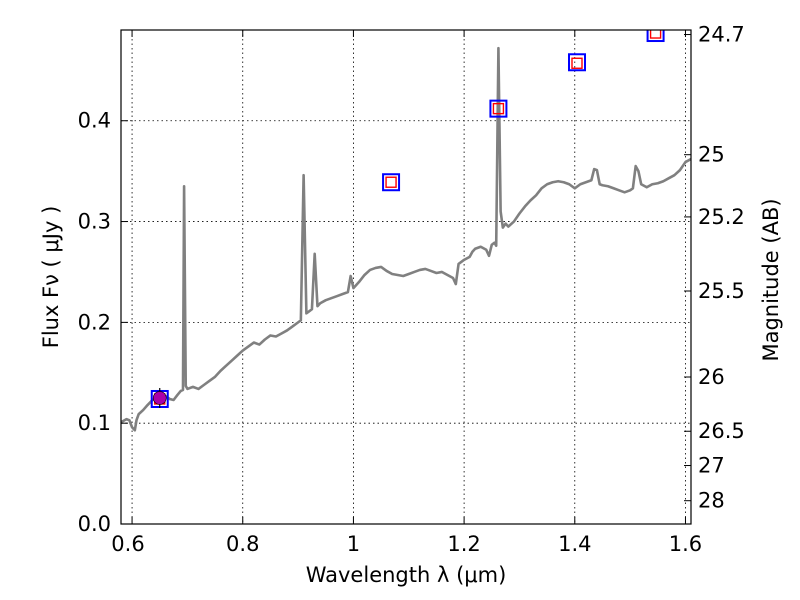 Image resolution: width=800 pixels, height=600 pixels. Describe the element at coordinates (771, 279) in the screenshot. I see `y2-axis-title: Magnitude (AB)` at that location.